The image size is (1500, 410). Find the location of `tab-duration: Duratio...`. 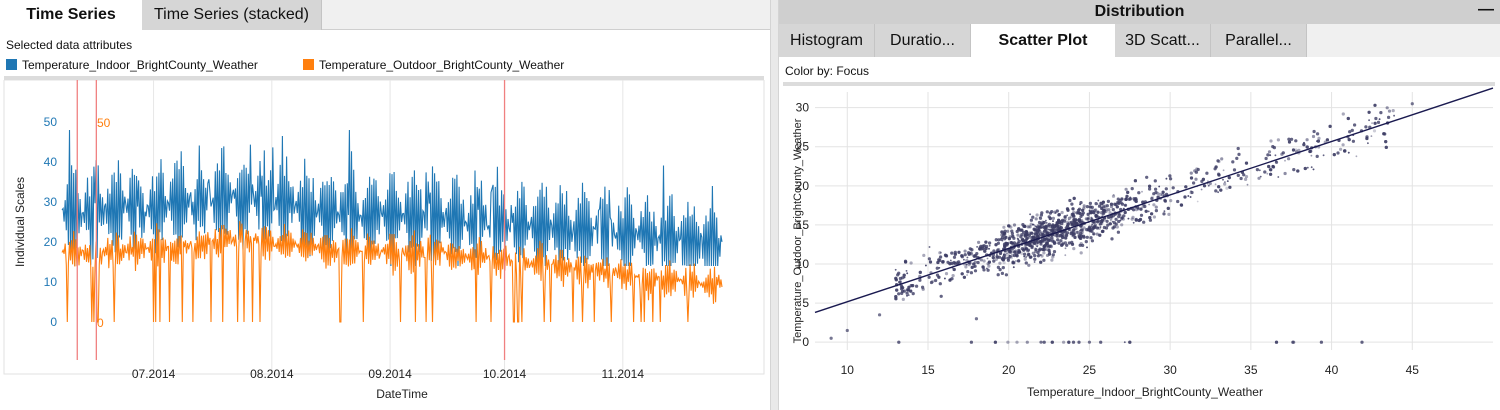

tab-duration: Duratio... is located at coordinates (923, 40).